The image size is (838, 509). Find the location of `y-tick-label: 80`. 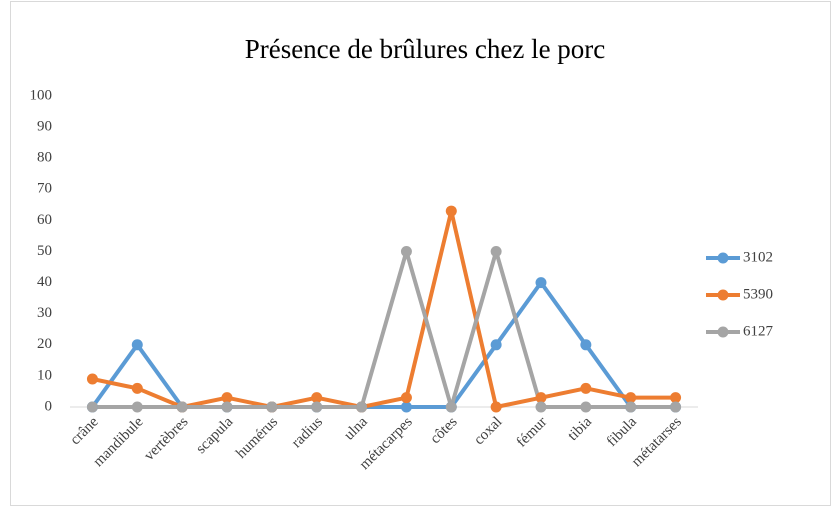

y-tick-label: 80 is located at coordinates (44, 158).